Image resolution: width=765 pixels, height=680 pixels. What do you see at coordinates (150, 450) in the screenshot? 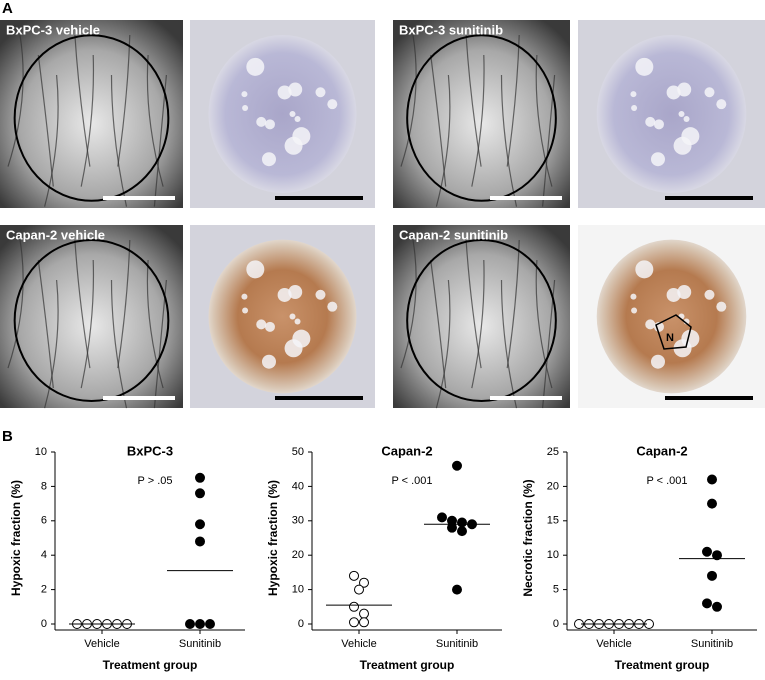
I see `chart-title: BxPC-3` at bounding box center [150, 450].